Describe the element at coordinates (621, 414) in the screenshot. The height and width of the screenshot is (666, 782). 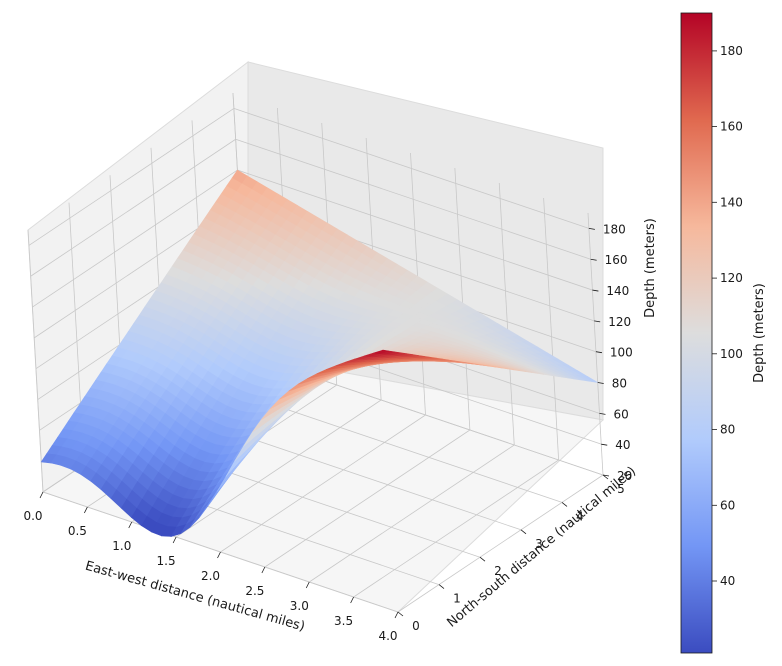
I see `z-tick-label: 60` at that location.